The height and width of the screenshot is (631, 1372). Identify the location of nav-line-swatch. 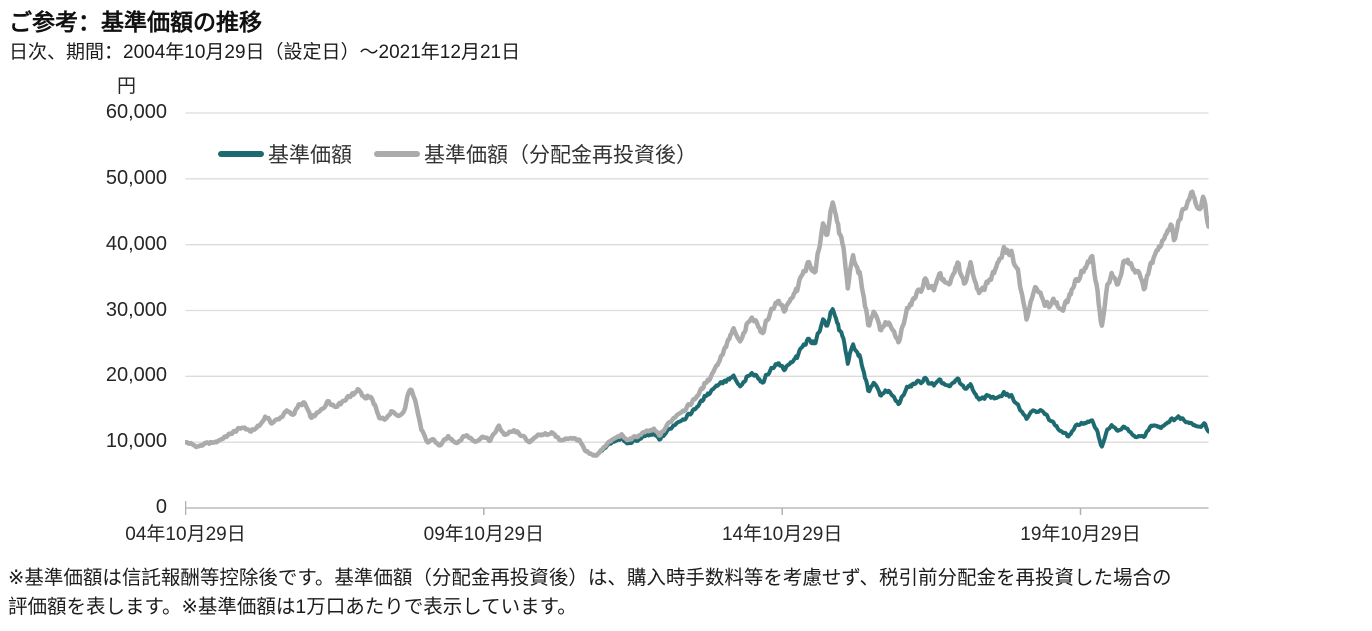
(241, 154).